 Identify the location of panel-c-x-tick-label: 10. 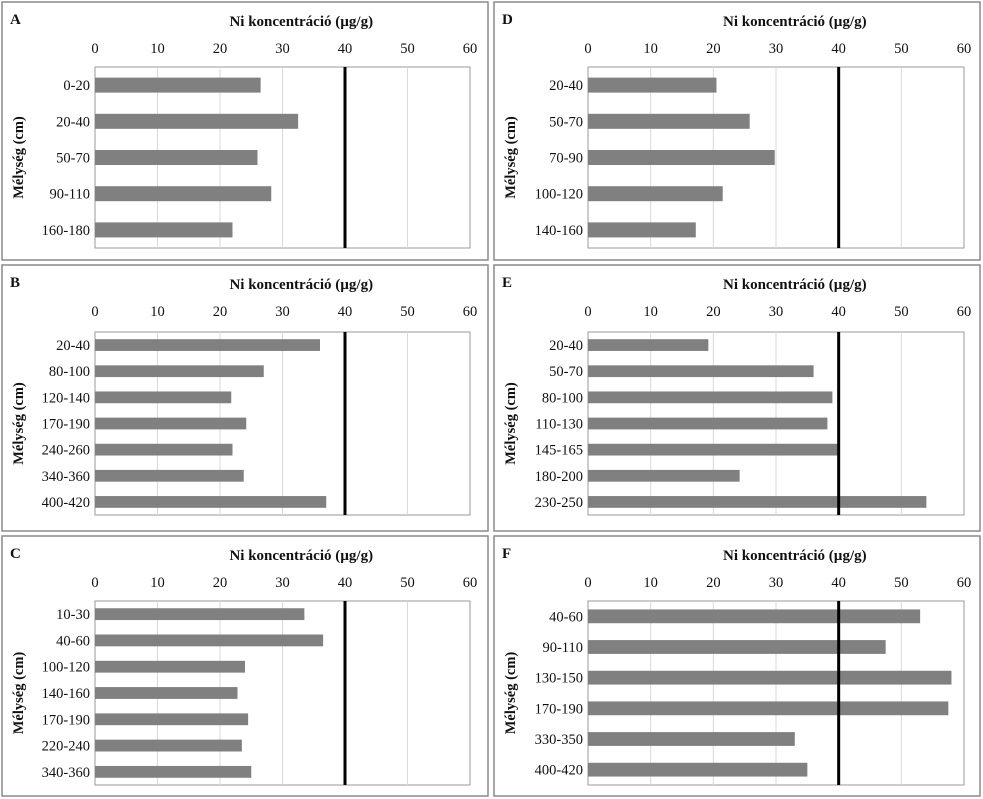
(157, 583).